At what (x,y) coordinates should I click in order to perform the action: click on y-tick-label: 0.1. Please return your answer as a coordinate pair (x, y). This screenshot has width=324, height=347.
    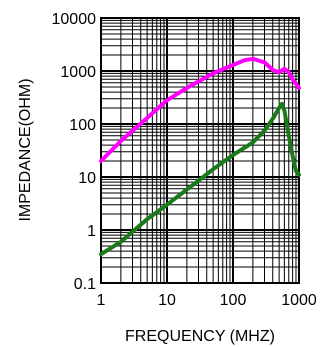
    Looking at the image, I should click on (85, 284).